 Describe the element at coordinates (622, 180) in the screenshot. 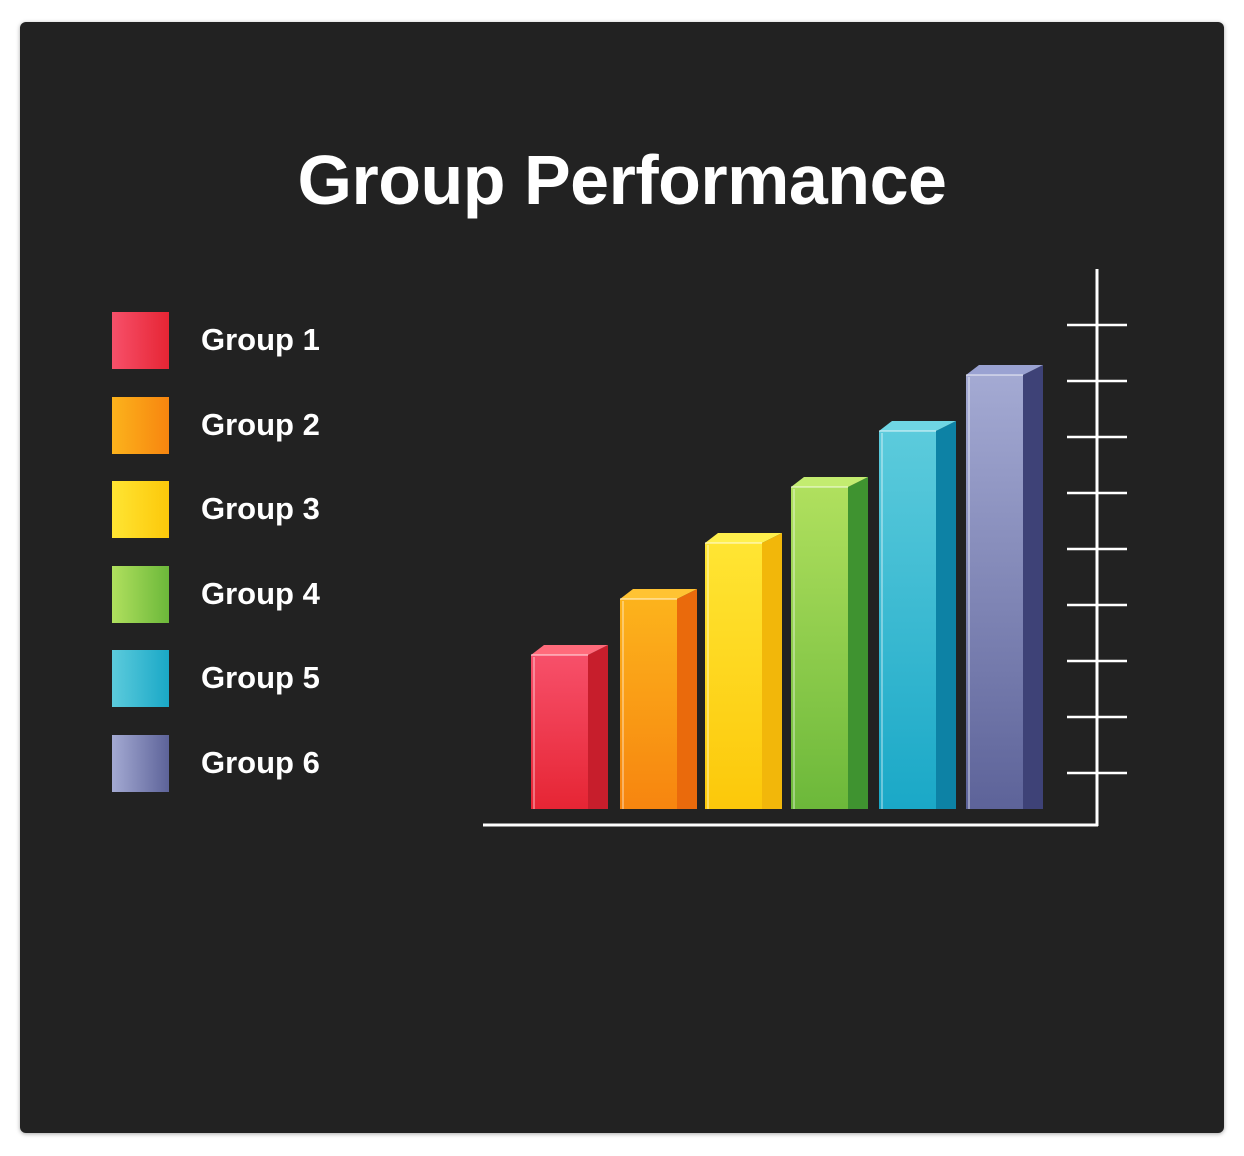

I see `chart-title: Group Performance` at that location.